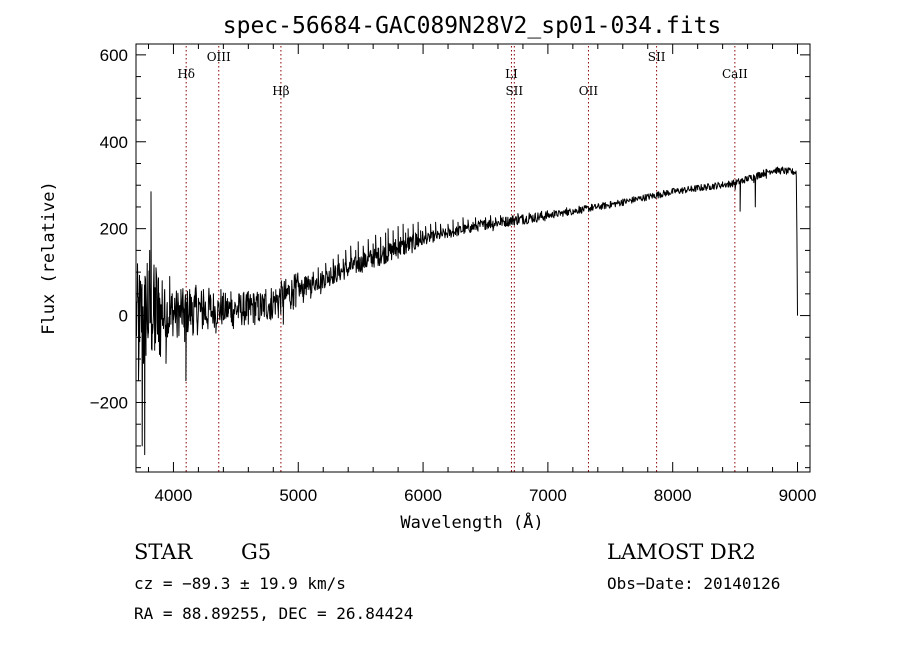 The image size is (900, 649). Describe the element at coordinates (49, 258) in the screenshot. I see `y-axis-label: Flux (relative)` at that location.